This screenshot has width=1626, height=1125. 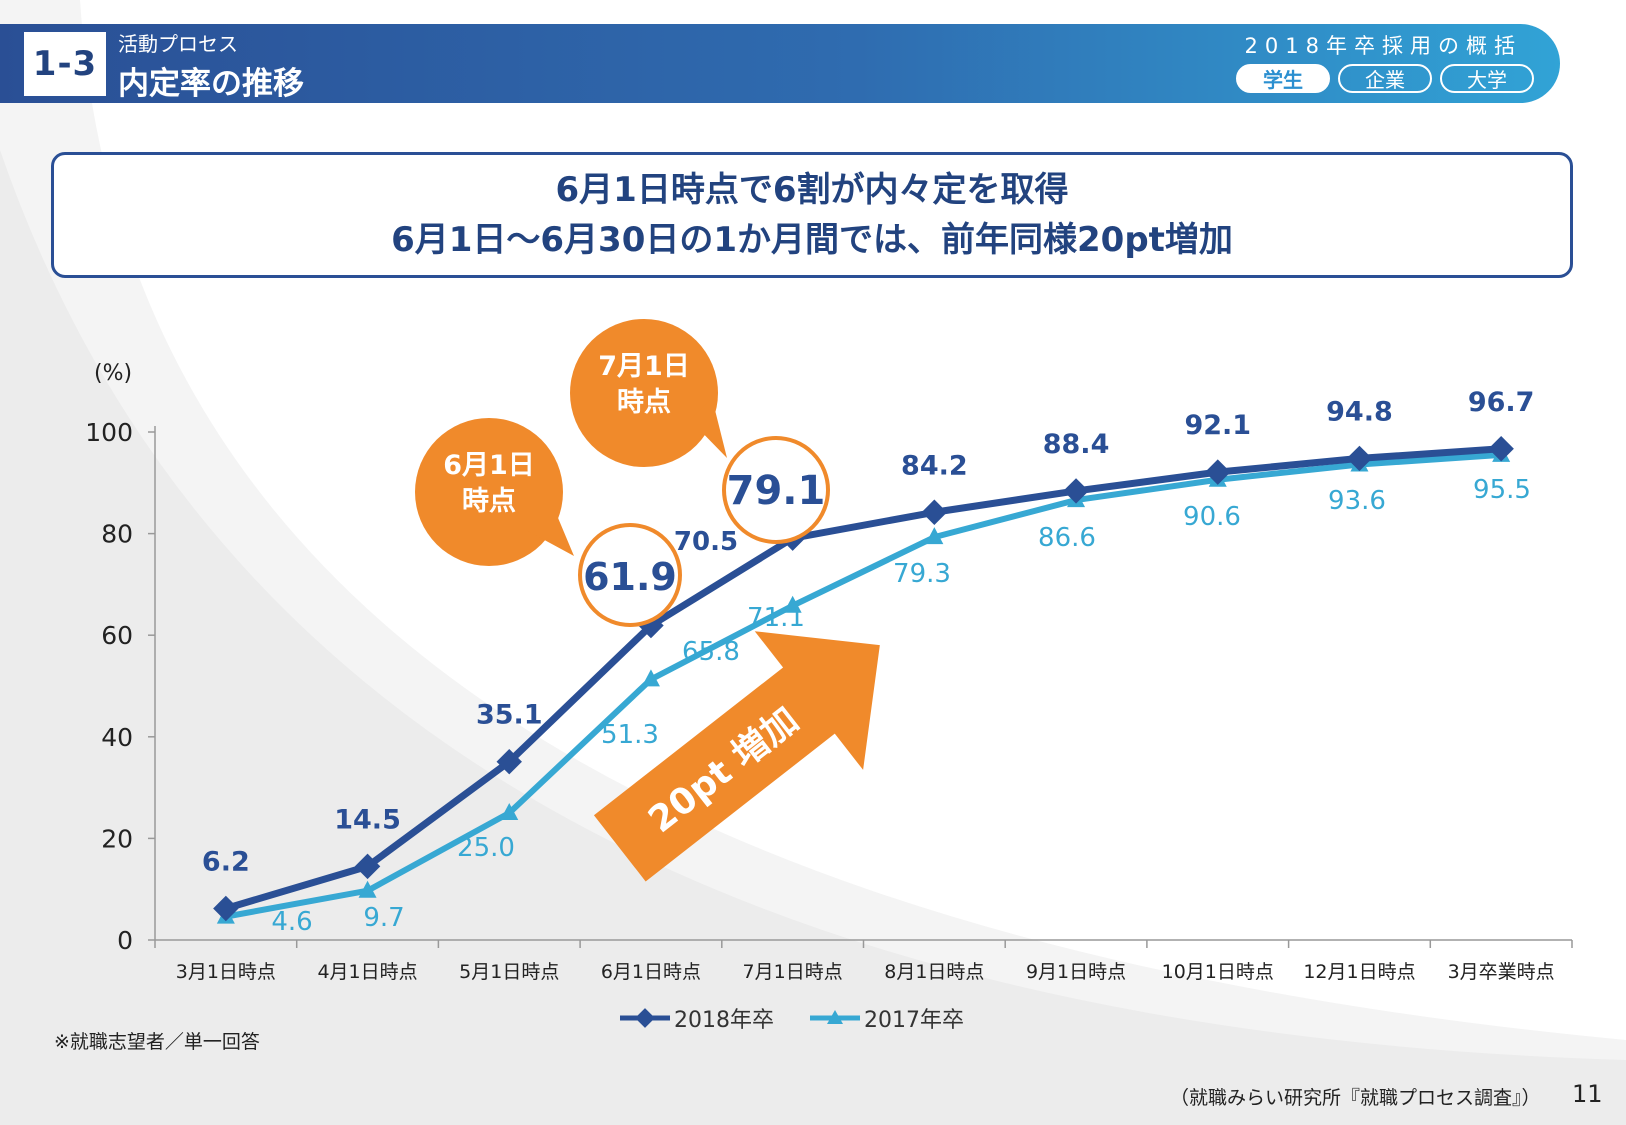 I want to click on legend-label-2017: 2017年卒, so click(x=914, y=1020).